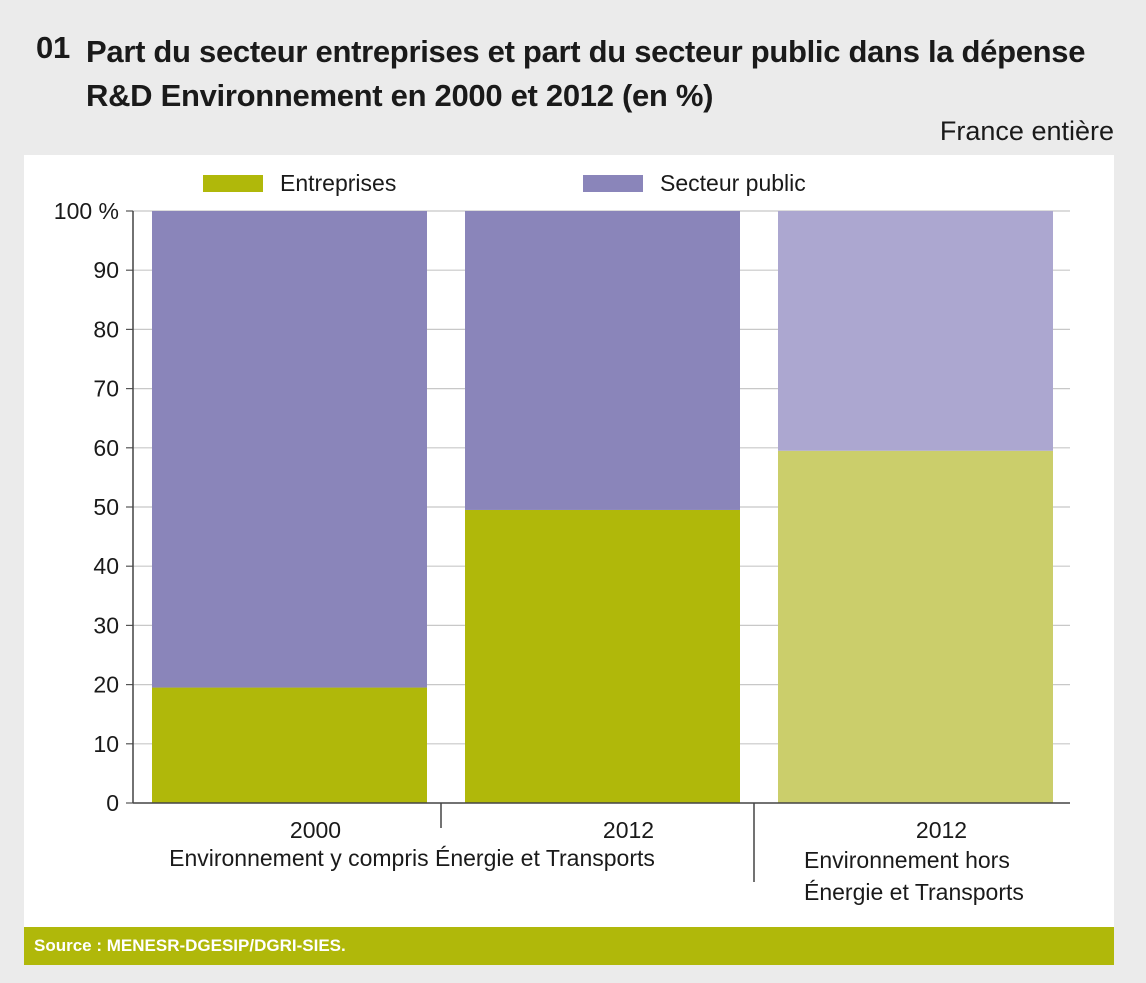 Image resolution: width=1146 pixels, height=983 pixels. What do you see at coordinates (112, 803) in the screenshot?
I see `y-tick-label: 0` at bounding box center [112, 803].